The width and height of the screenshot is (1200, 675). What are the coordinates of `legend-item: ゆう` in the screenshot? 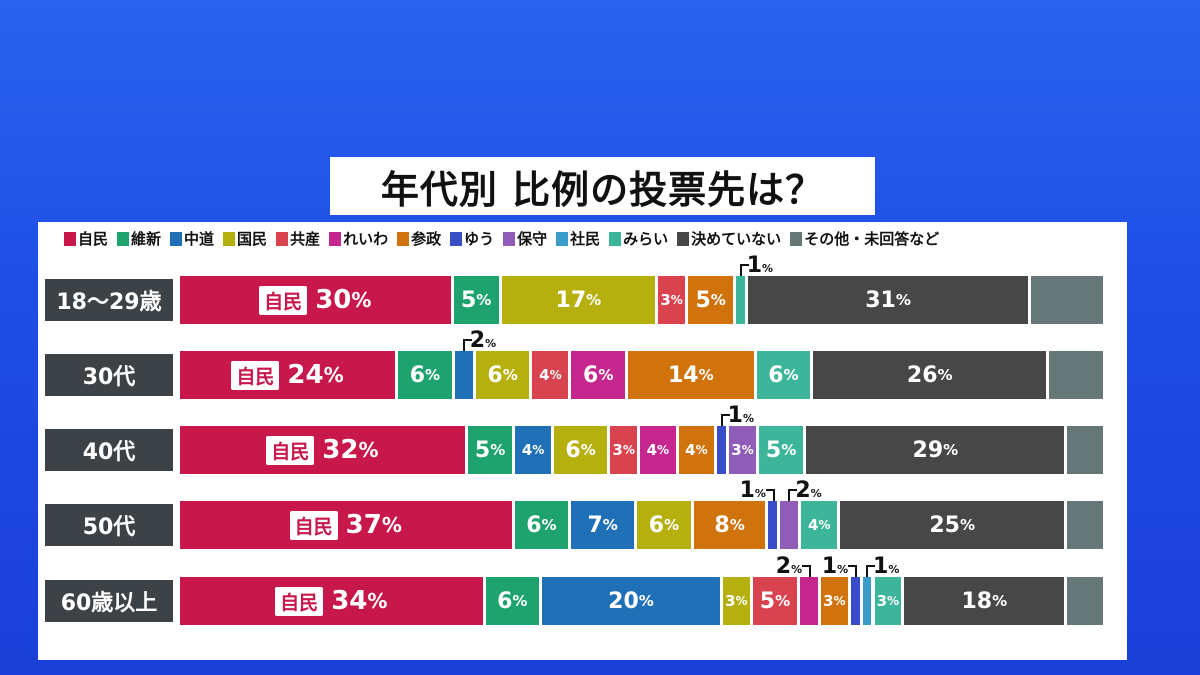 It's located at (472, 238).